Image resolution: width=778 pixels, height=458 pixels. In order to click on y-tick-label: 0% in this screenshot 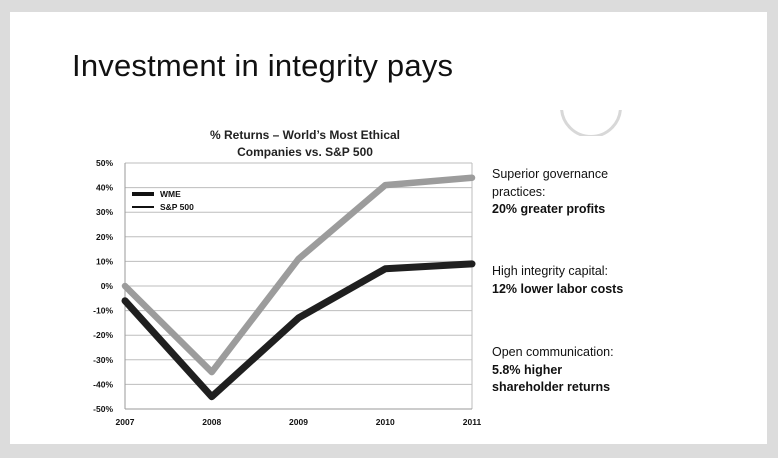, I will do `click(107, 286)`.